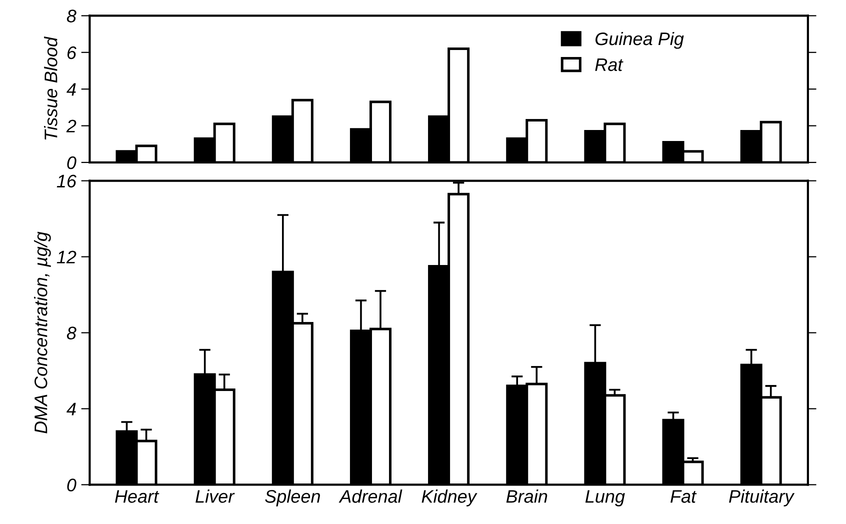 This screenshot has height=524, width=846. I want to click on x-tick-label: Liver, so click(215, 496).